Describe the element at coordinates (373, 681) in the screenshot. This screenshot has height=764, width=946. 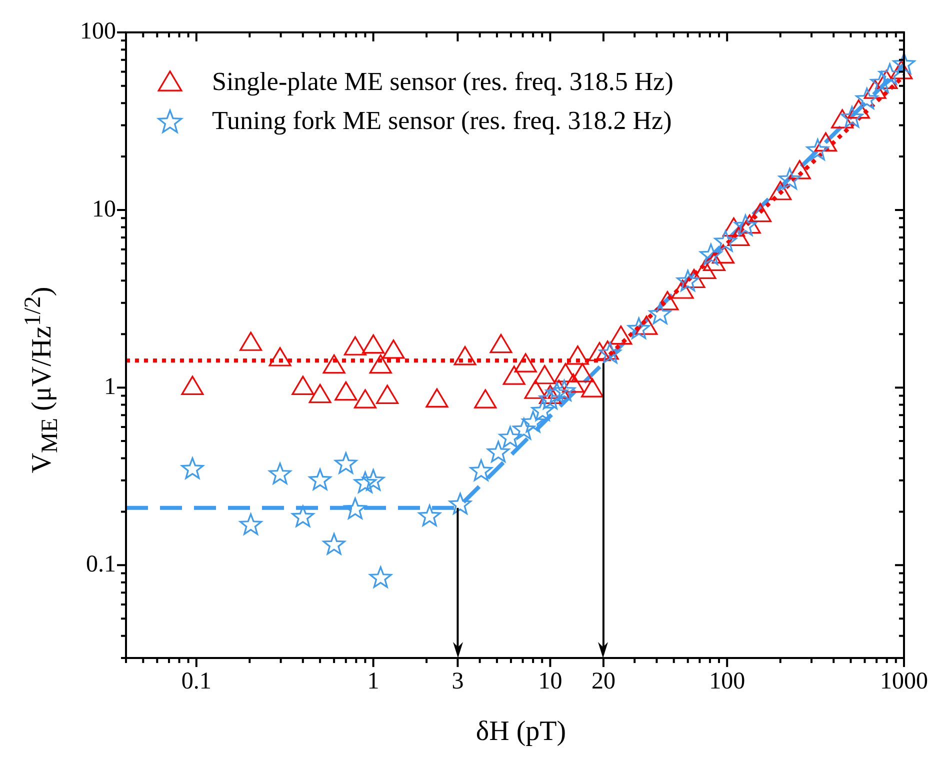
I see `x-tick-label: 1` at that location.